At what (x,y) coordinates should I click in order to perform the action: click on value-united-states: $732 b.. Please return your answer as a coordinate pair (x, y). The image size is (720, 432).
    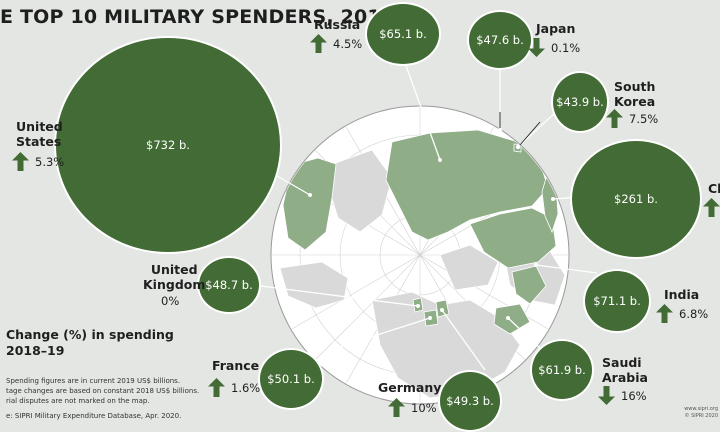
    Looking at the image, I should click on (168, 145).